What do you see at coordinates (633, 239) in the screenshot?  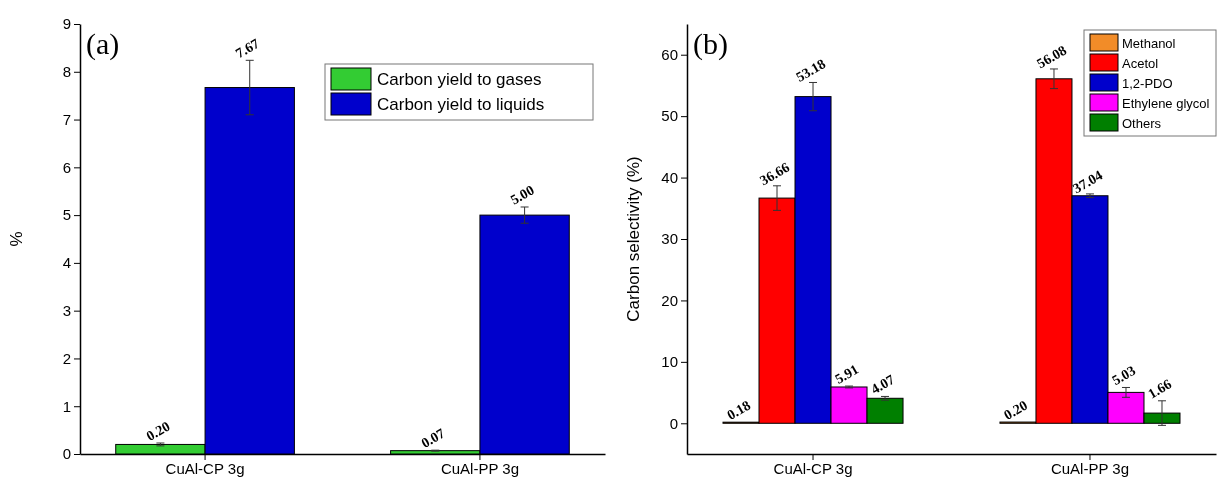 I see `y-axis-title: Carbon selectivity (%)` at bounding box center [633, 239].